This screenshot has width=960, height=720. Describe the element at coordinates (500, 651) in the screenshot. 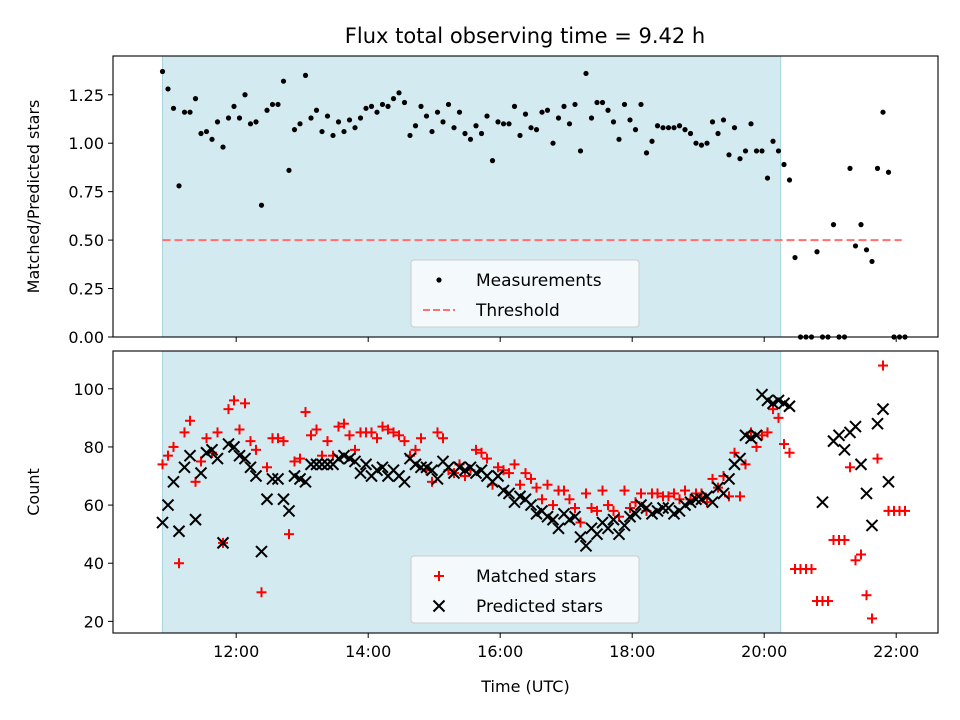

I see `x-tick-label: 16:00` at that location.